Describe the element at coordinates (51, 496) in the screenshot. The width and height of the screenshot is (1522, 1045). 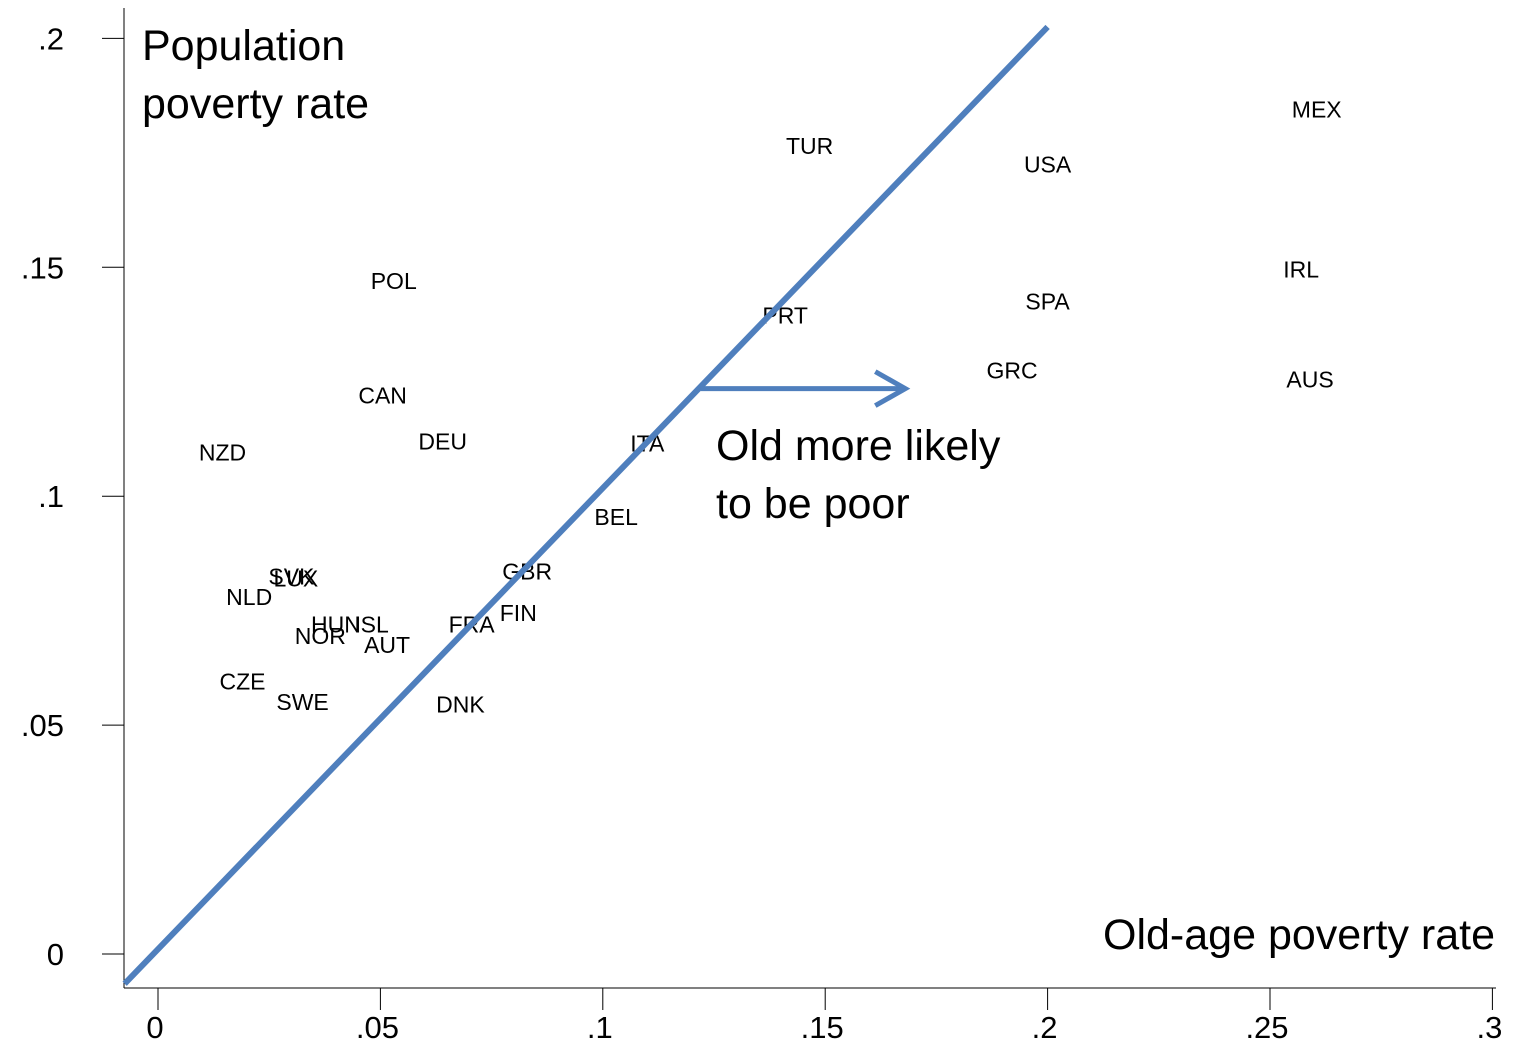
I see `y-tick-label: .1` at that location.